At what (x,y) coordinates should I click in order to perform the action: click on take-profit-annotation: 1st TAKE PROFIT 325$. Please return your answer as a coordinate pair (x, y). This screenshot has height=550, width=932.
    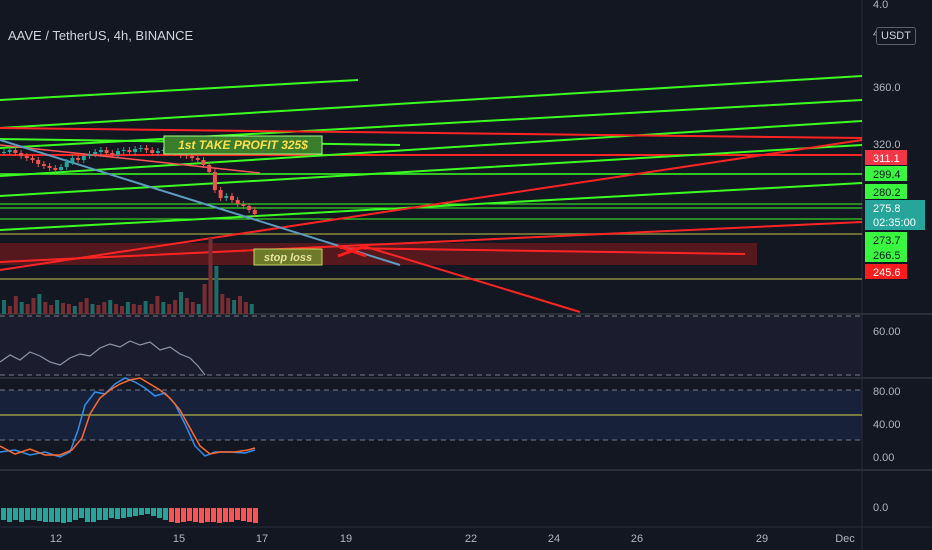
    Looking at the image, I should click on (243, 145).